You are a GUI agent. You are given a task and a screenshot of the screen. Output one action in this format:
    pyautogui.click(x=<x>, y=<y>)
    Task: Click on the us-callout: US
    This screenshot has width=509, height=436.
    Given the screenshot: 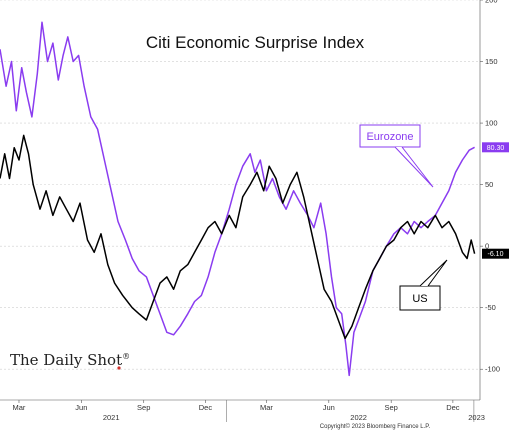 What is the action you would take?
    pyautogui.click(x=423, y=285)
    